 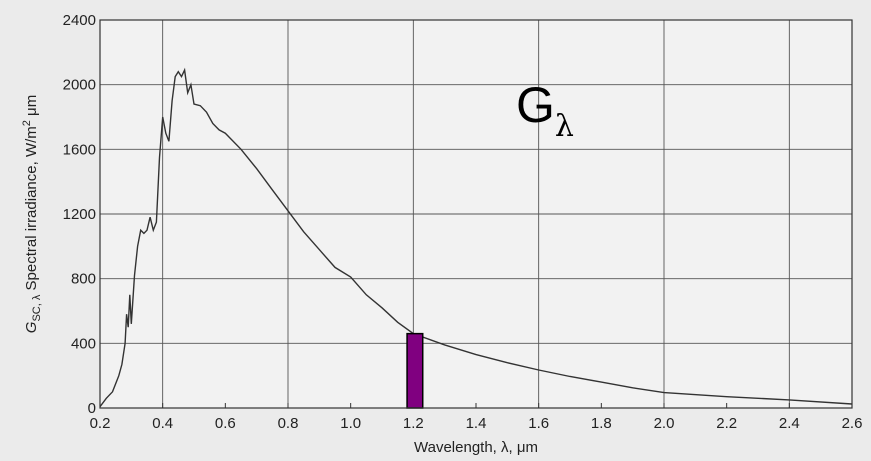 What do you see at coordinates (79, 85) in the screenshot?
I see `y-tick-label: 2000` at bounding box center [79, 85].